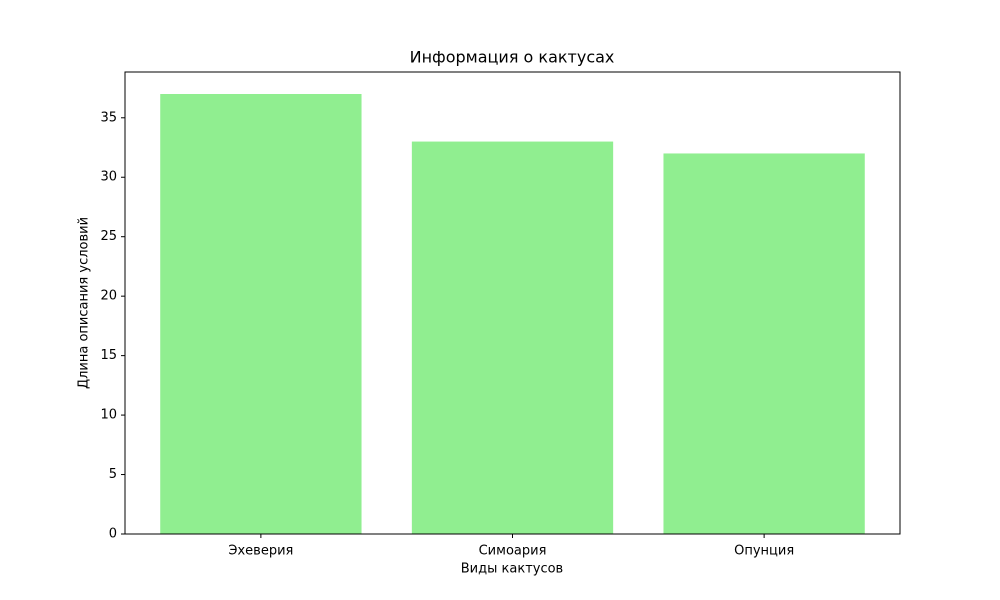  Describe the element at coordinates (113, 534) in the screenshot. I see `y-tick-label: 0` at that location.